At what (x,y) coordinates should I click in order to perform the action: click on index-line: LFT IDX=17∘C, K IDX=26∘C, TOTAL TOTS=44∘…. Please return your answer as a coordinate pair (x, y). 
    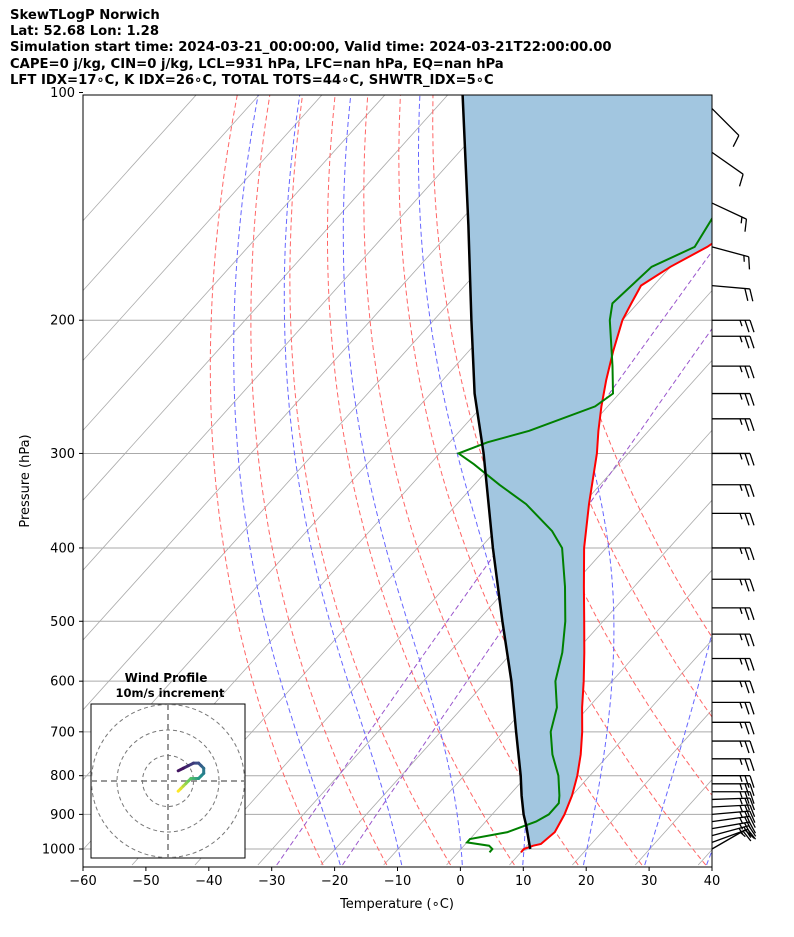
    Looking at the image, I should click on (252, 80).